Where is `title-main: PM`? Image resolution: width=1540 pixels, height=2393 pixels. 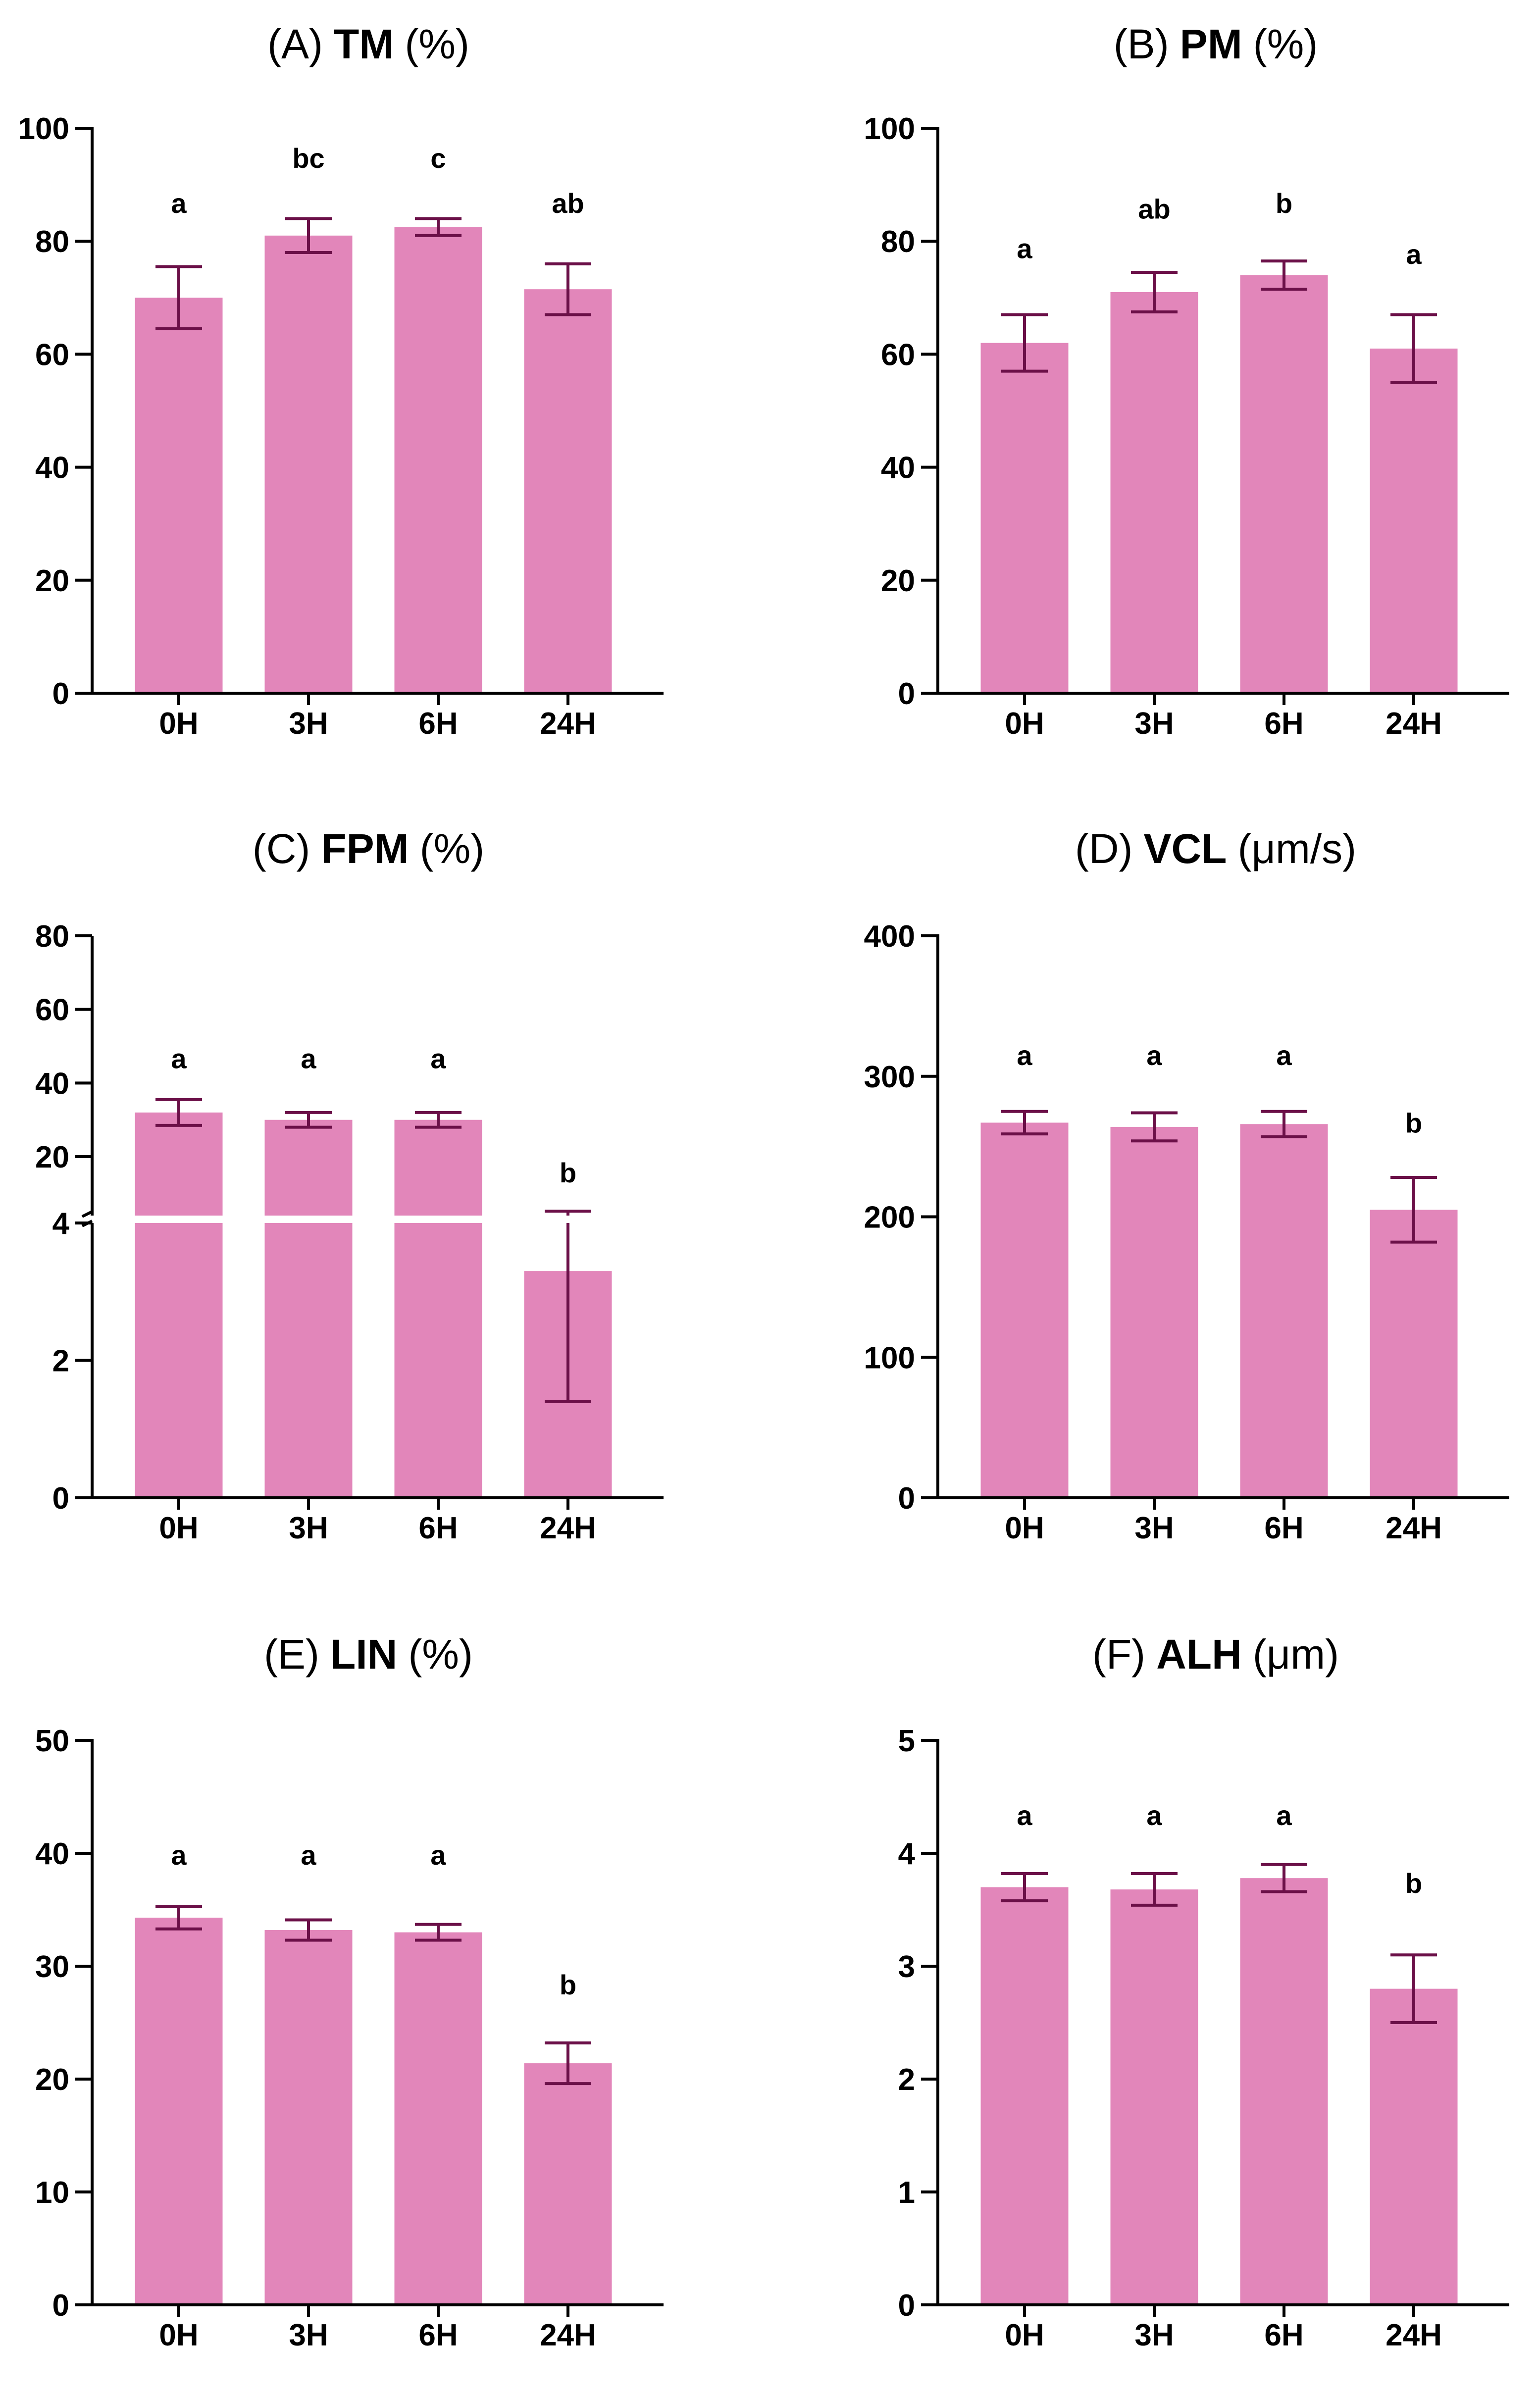 title-main: PM is located at coordinates (1211, 44).